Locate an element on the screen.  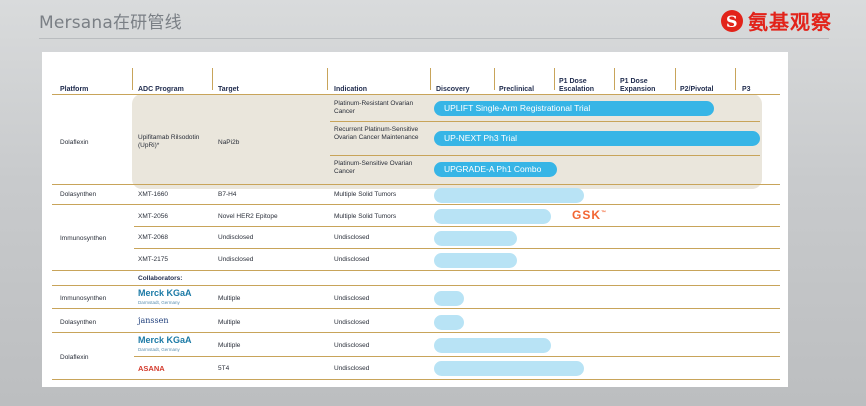
xmt-2068-bar is located at coordinates (475, 238).